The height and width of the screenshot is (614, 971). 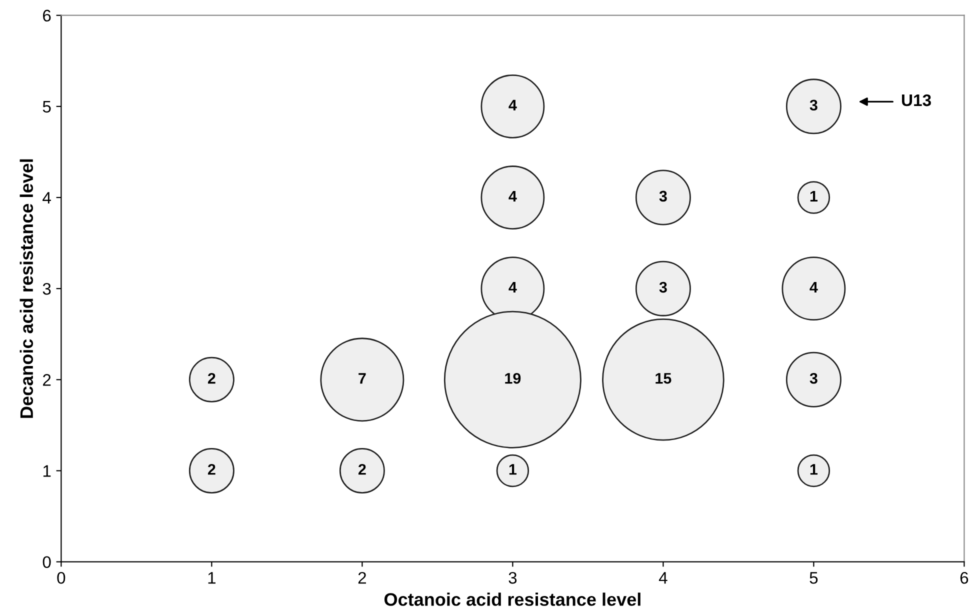 What do you see at coordinates (814, 578) in the screenshot?
I see `x-tick-label: 5` at bounding box center [814, 578].